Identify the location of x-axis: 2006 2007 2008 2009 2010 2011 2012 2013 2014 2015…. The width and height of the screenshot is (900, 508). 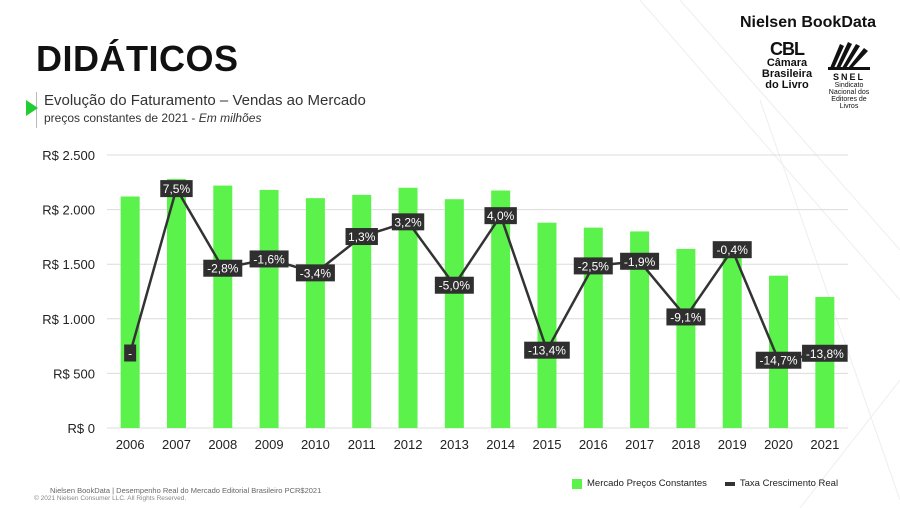
(478, 444).